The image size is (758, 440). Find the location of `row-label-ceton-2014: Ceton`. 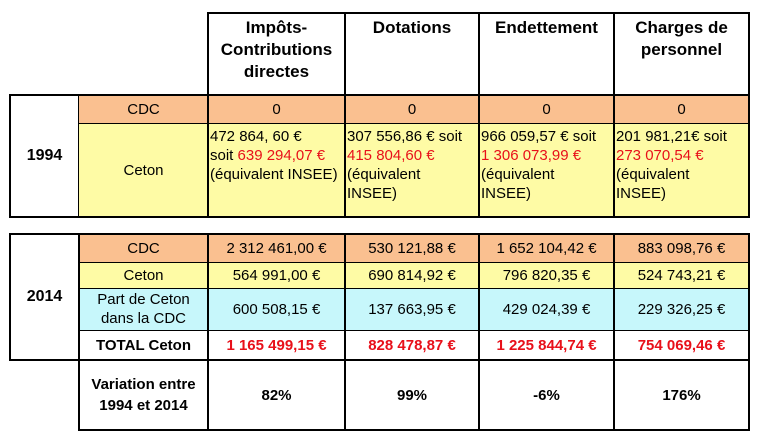

row-label-ceton-2014: Ceton is located at coordinates (143, 275).